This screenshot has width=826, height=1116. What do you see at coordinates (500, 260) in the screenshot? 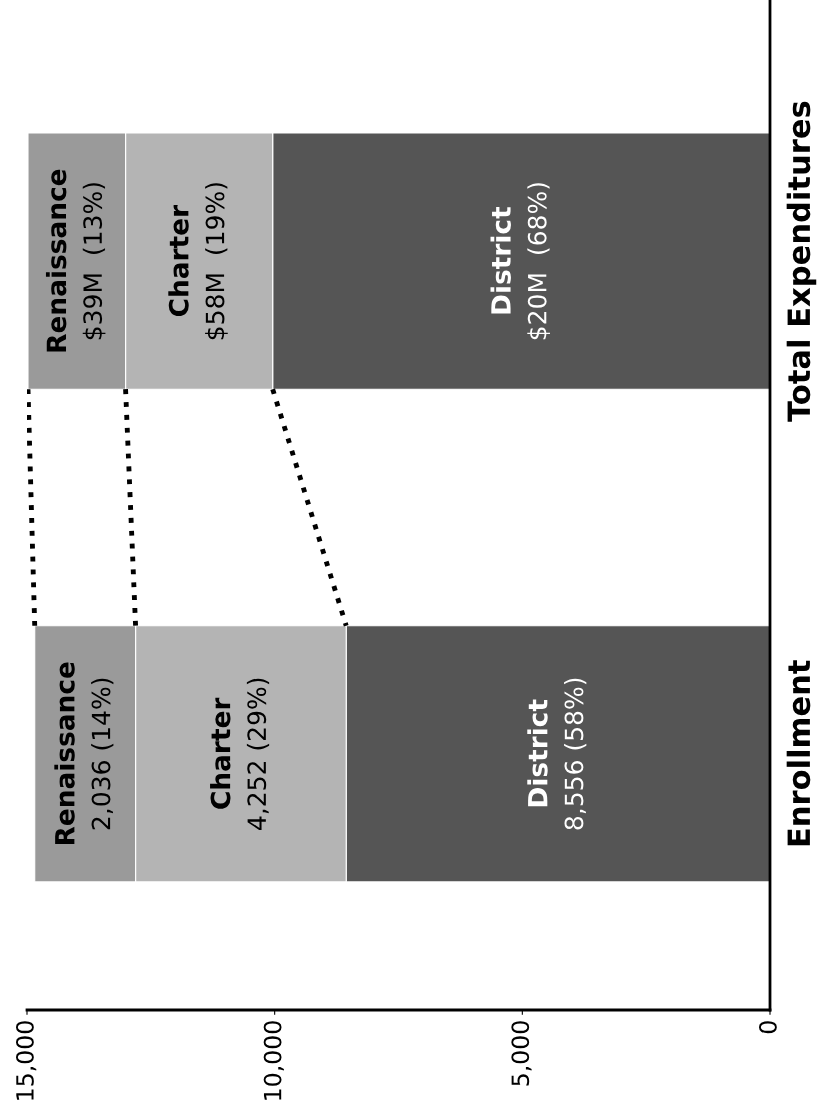
I see `text: District` at bounding box center [500, 260].